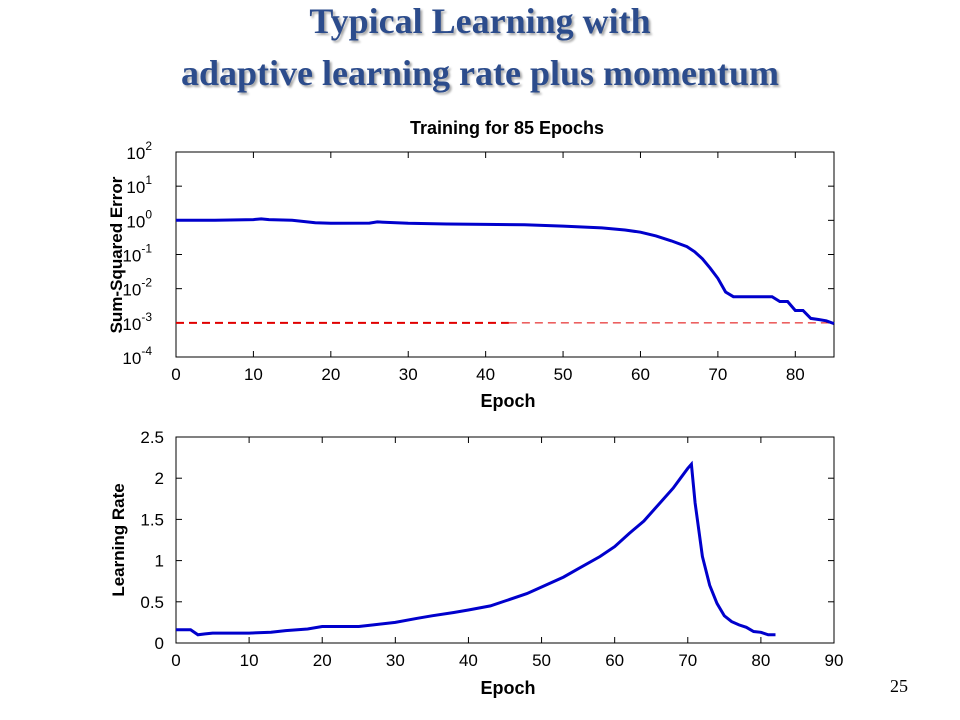 Image resolution: width=960 pixels, height=720 pixels. Describe the element at coordinates (137, 254) in the screenshot. I see `y-tick-label: 10⁻¹` at that location.